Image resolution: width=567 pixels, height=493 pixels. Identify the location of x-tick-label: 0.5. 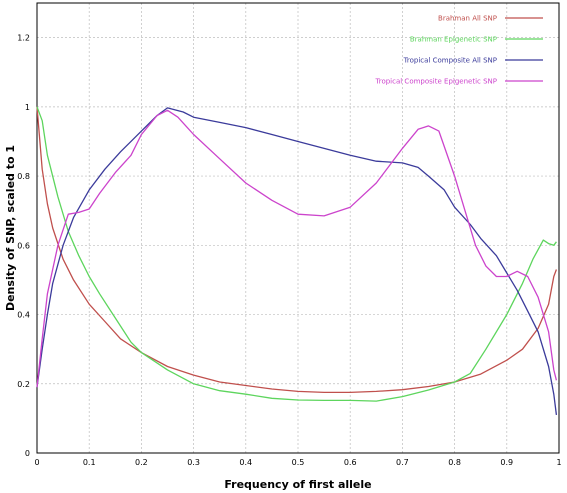
(298, 462).